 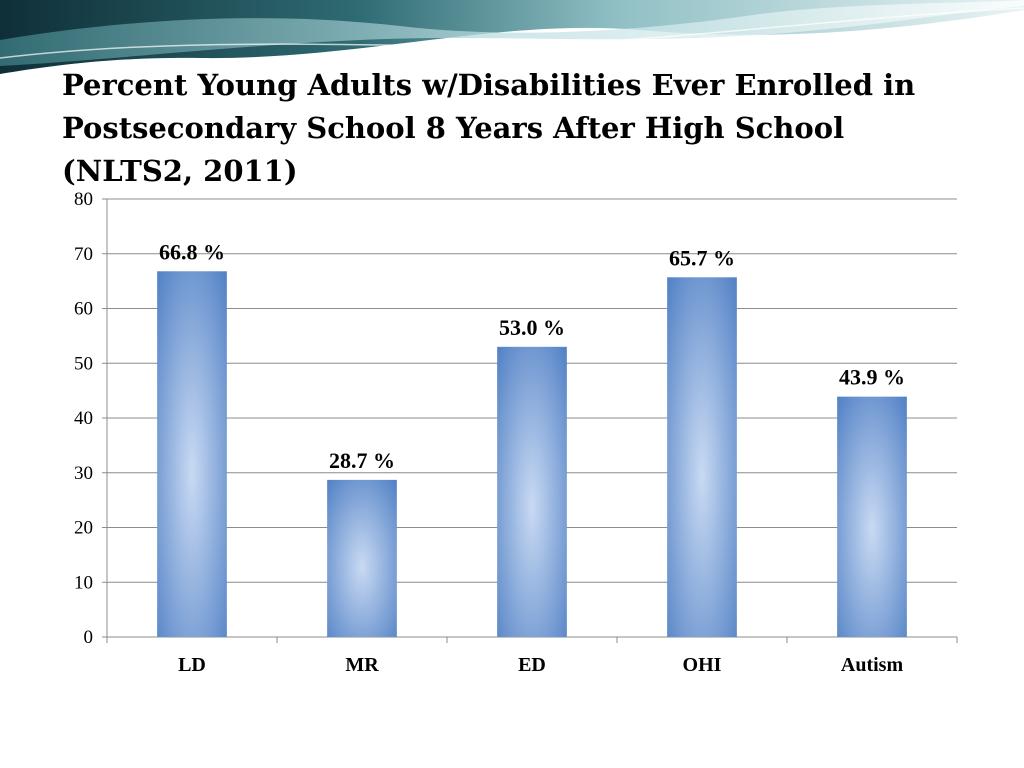 I want to click on bar-autism, so click(x=872, y=516).